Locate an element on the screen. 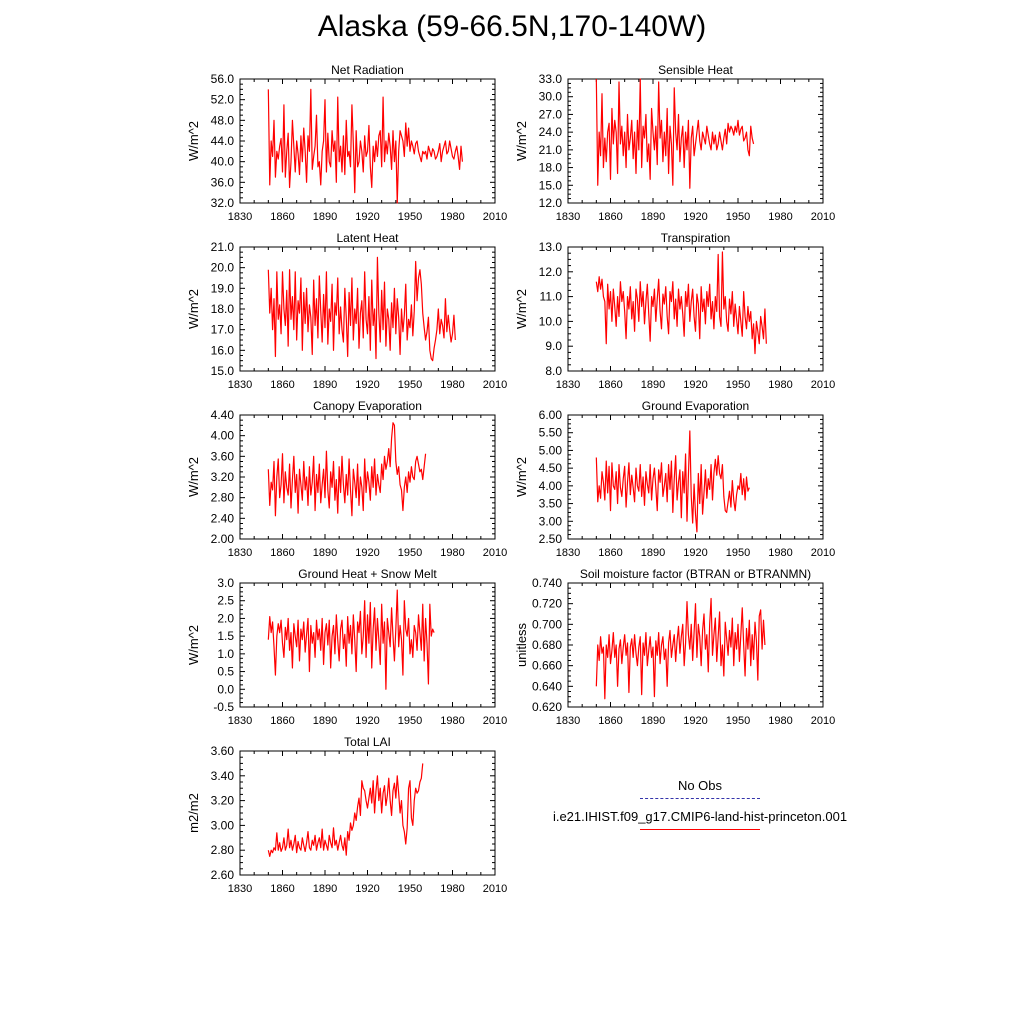 The image size is (1024, 1024). y-tick-label: 5.00 is located at coordinates (551, 450).